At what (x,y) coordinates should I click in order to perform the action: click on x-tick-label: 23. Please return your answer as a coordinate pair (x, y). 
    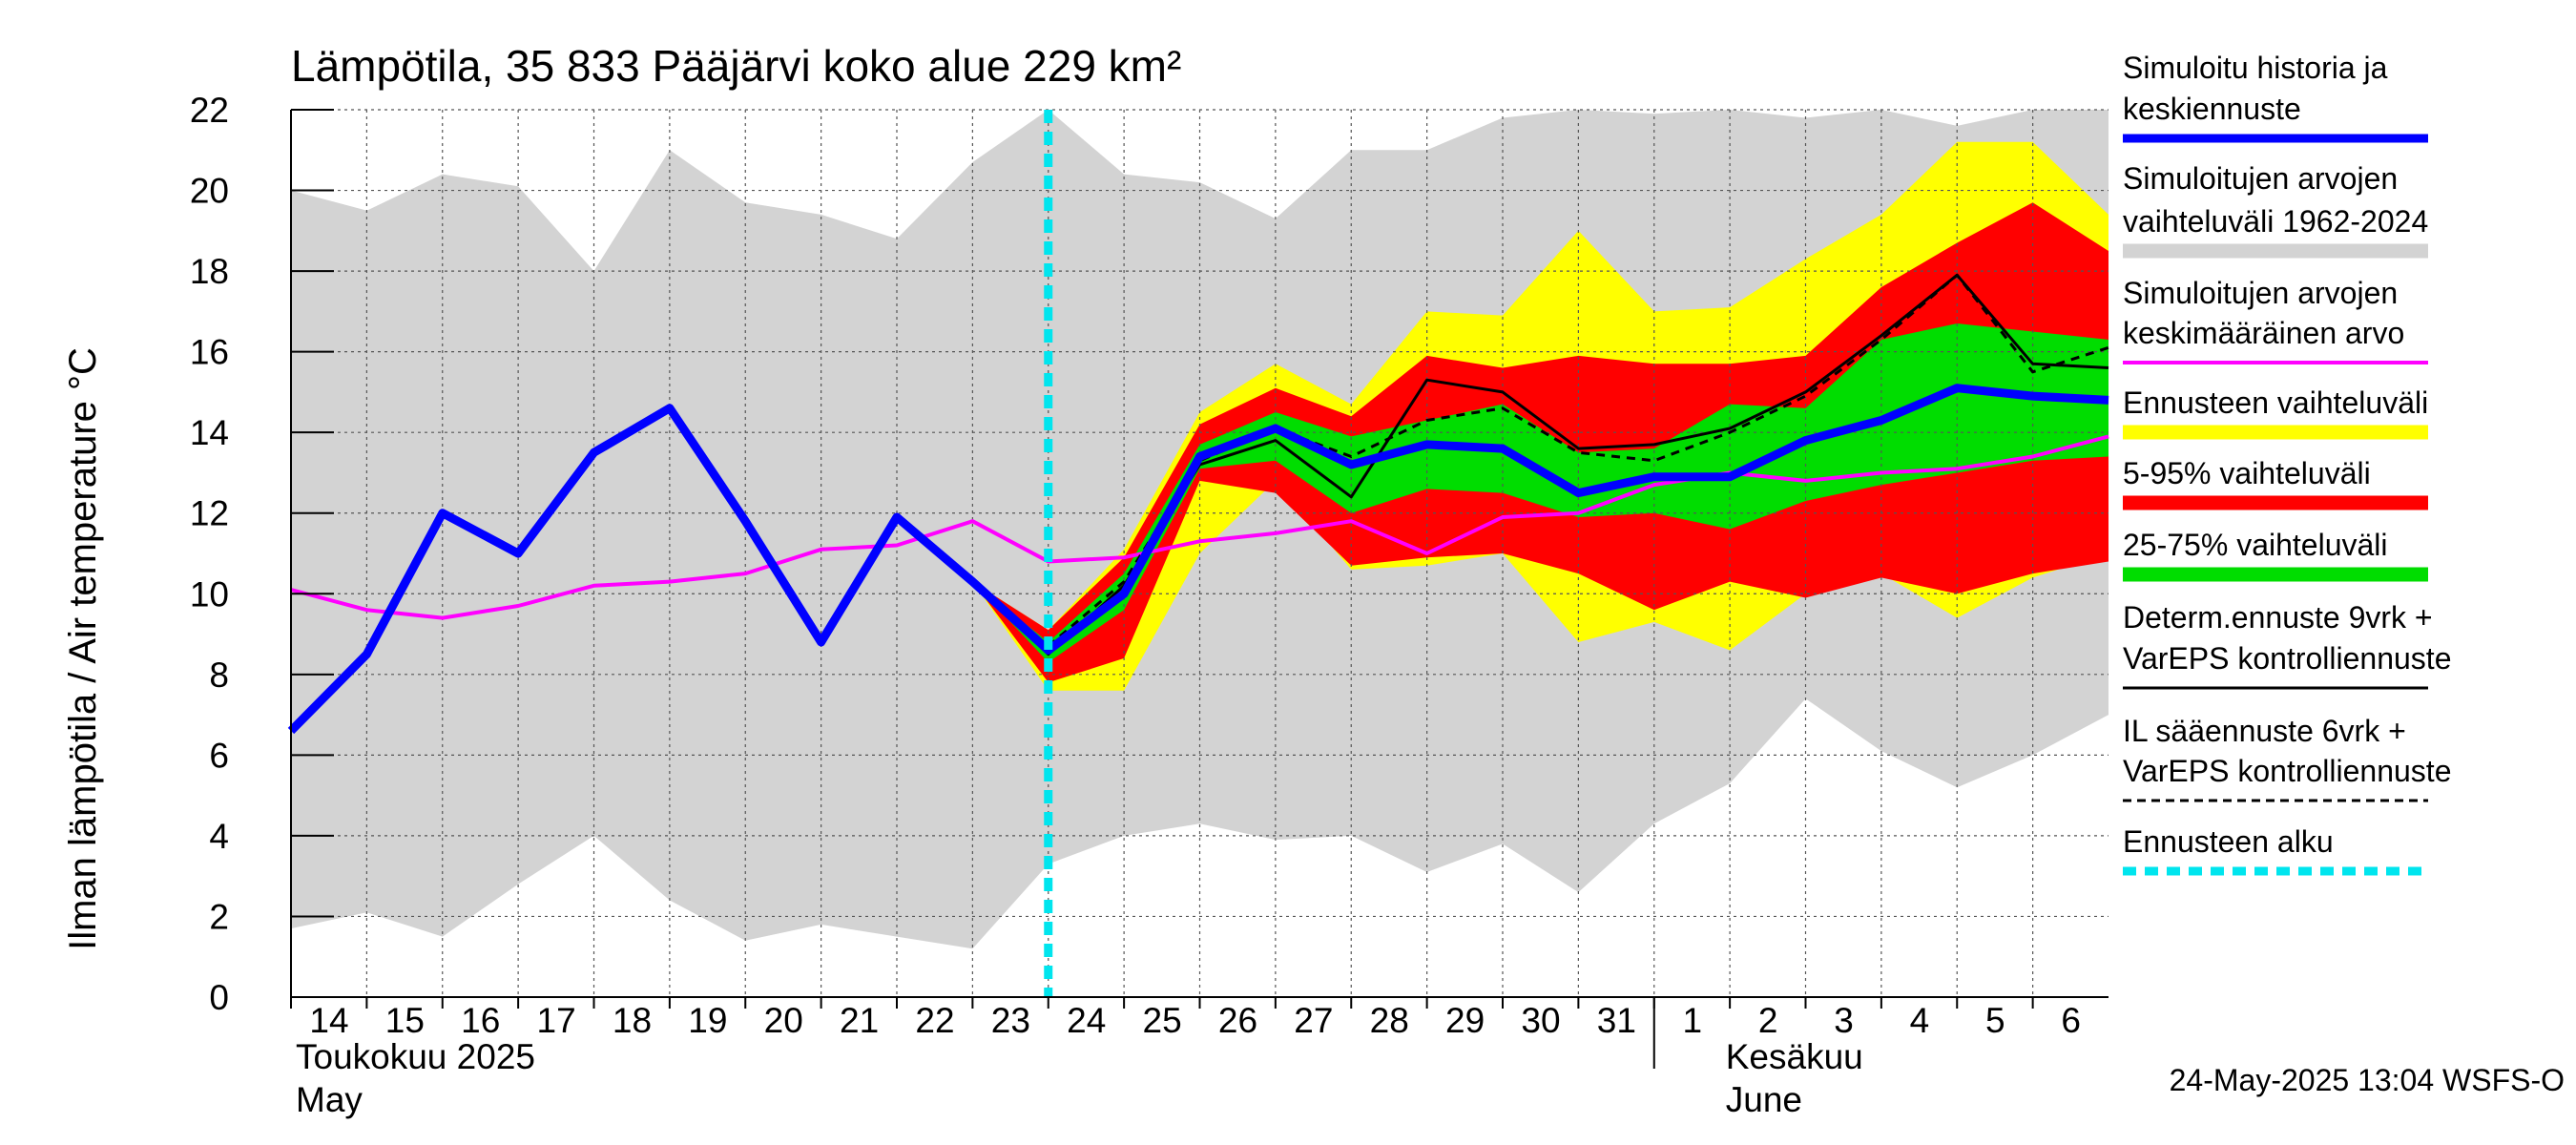
    Looking at the image, I should click on (1010, 1021).